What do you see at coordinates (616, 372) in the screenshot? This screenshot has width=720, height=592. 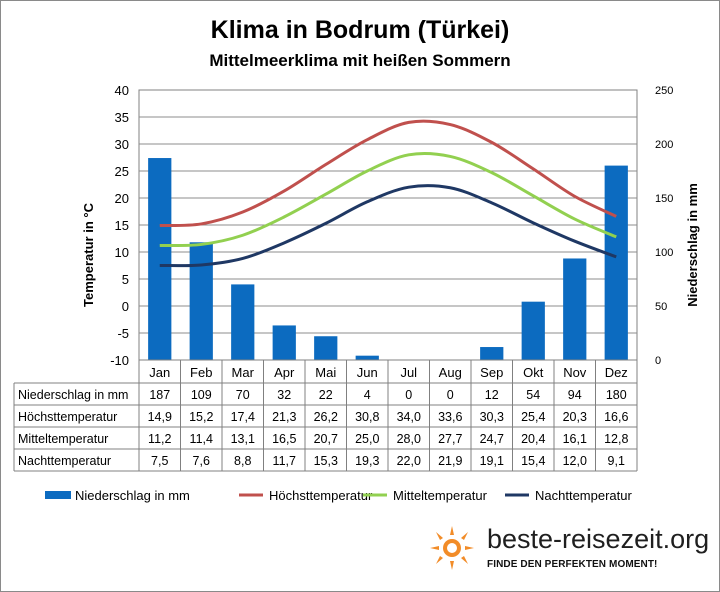 I see `x-tick-label: Dez` at bounding box center [616, 372].